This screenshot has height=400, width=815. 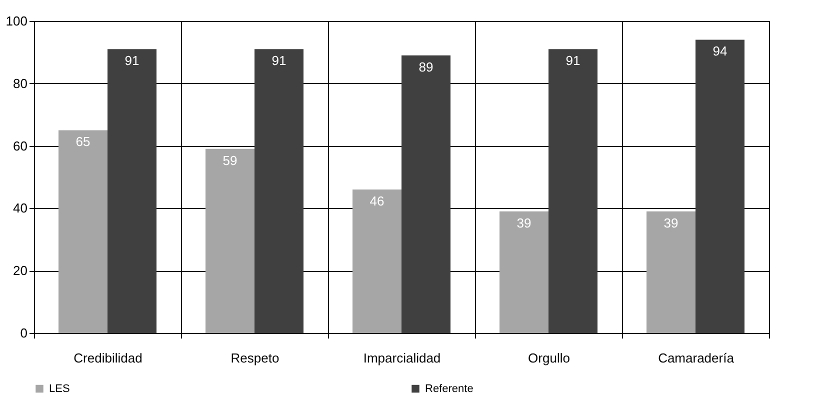 I want to click on x-tick-label: Imparcialidad, so click(x=402, y=358).